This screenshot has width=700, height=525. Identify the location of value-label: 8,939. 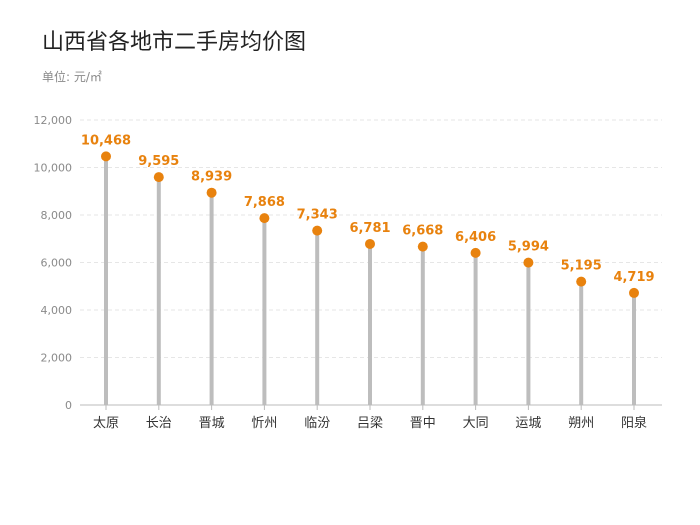
(211, 177).